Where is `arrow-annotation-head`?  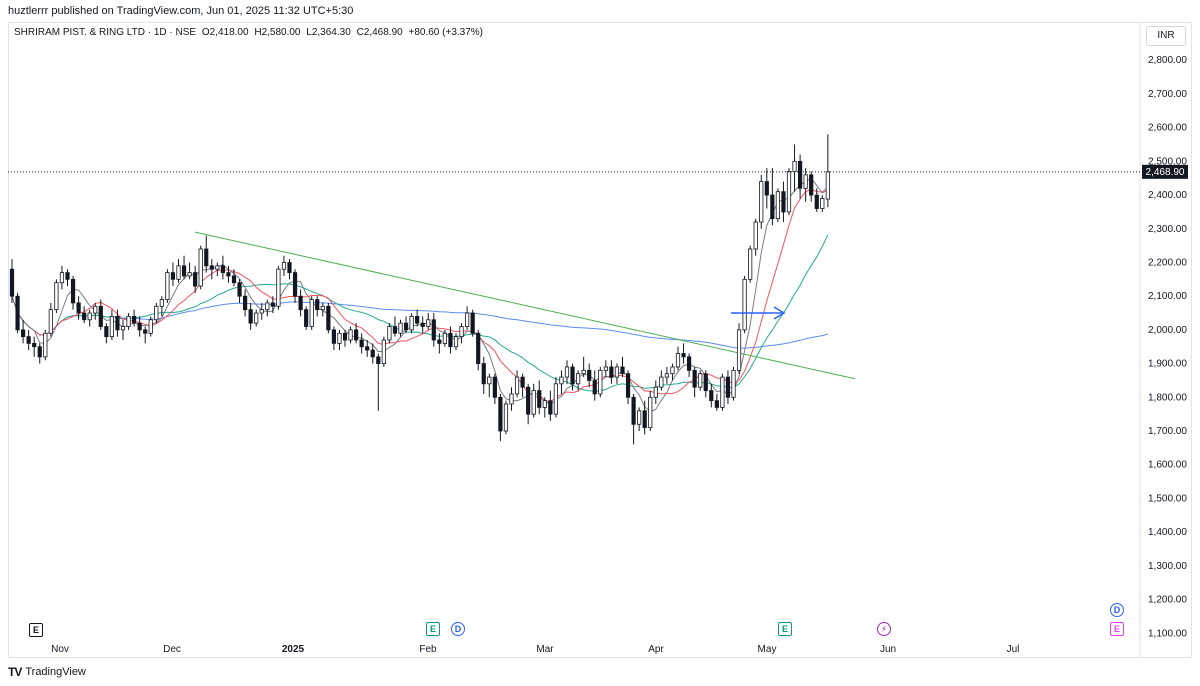 arrow-annotation-head is located at coordinates (779, 313).